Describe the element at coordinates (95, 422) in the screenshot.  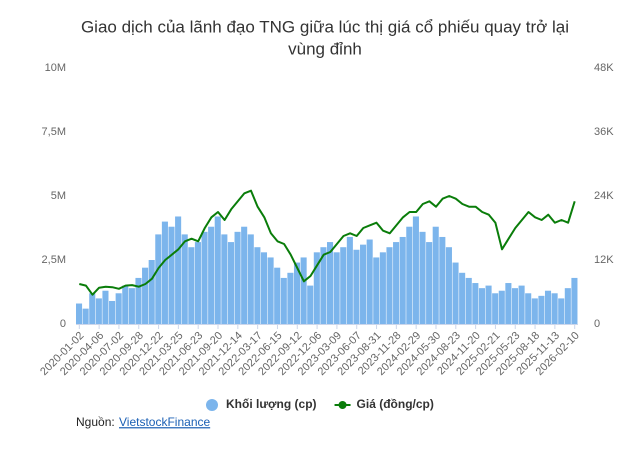
I see `source-label: Nguồn:` at that location.